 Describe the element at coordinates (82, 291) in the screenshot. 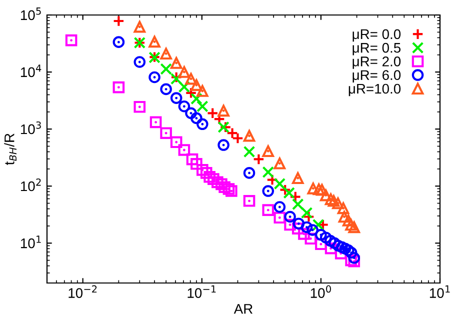

I see `x-tick-label: 10$^{−2}$` at that location.